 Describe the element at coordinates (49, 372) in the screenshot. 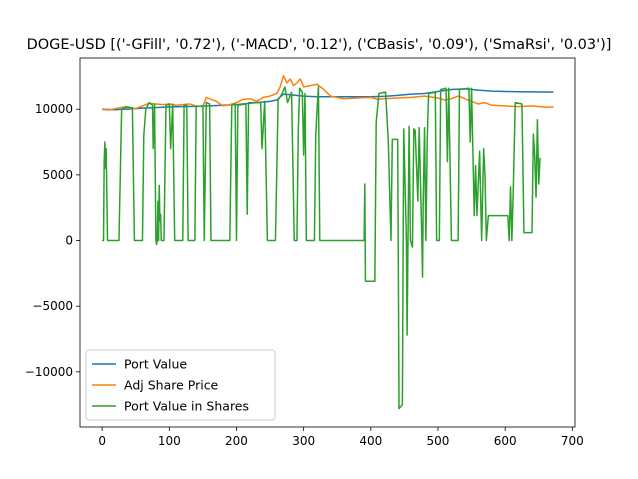

I see `y-tick-label: −10000` at that location.